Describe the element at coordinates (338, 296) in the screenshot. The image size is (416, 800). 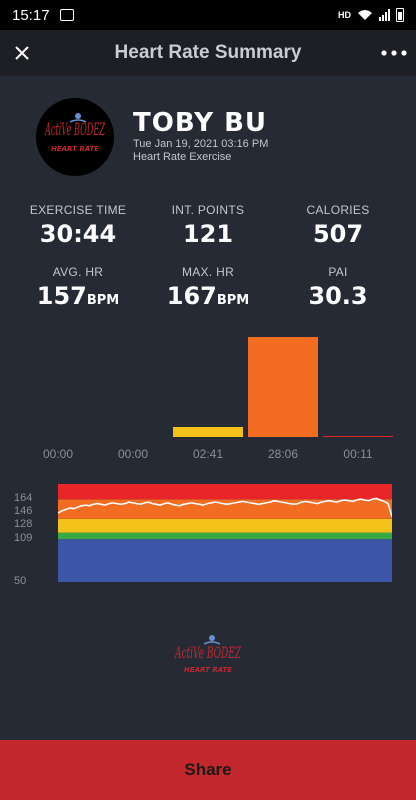
I see `stat-value: 30.3` at that location.